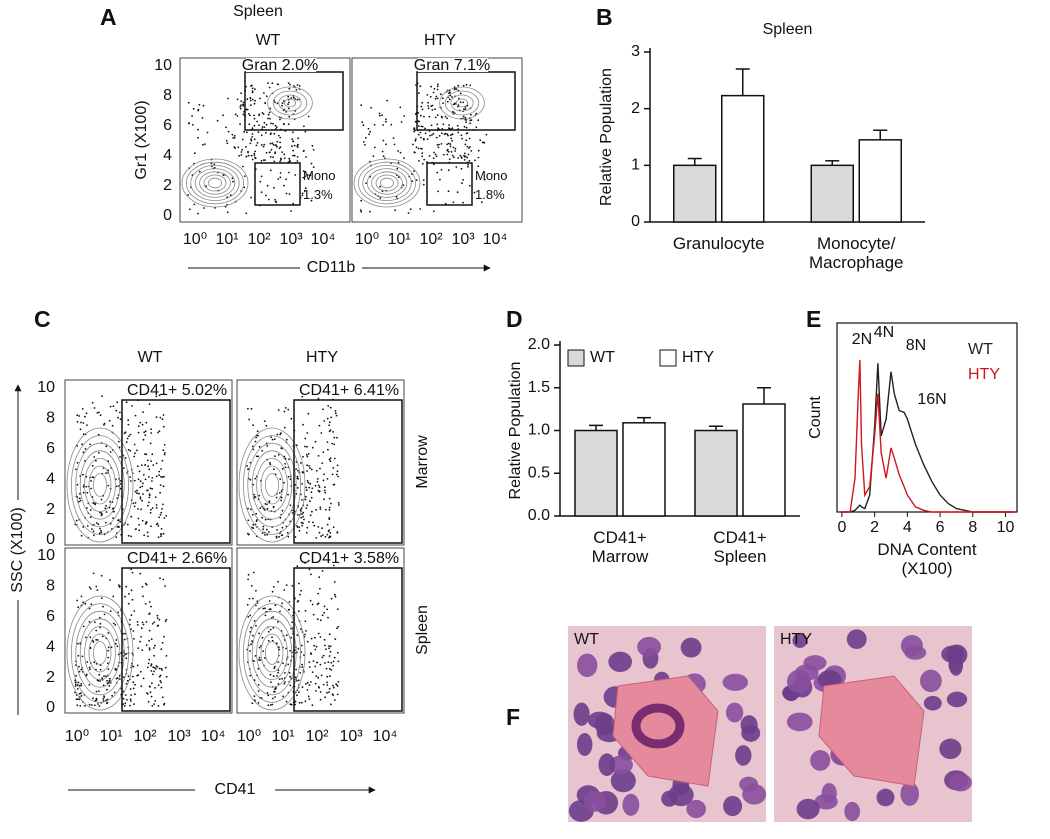 The image size is (1050, 839). Describe the element at coordinates (100, 485) in the screenshot. I see `contour` at that location.